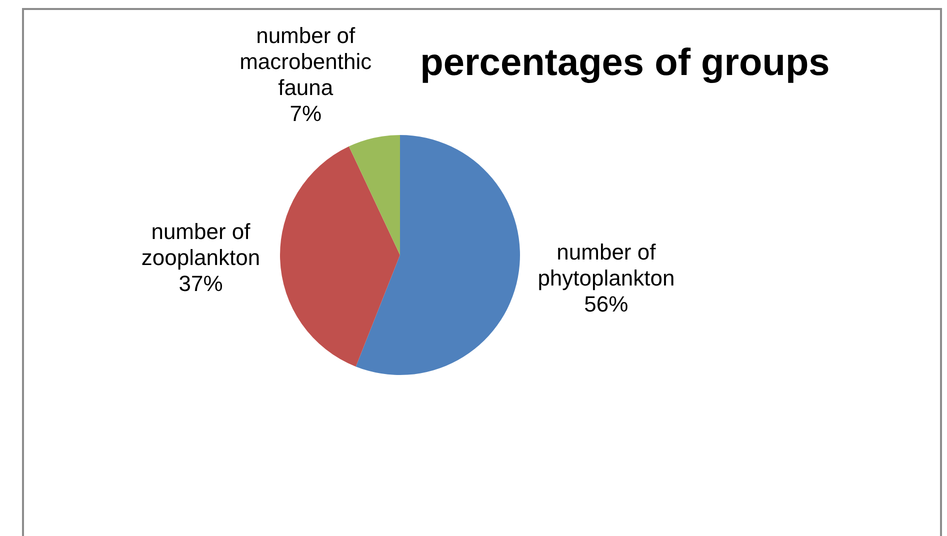  What do you see at coordinates (306, 61) in the screenshot?
I see `slice-label: number of macrobenthic fauna` at bounding box center [306, 61].